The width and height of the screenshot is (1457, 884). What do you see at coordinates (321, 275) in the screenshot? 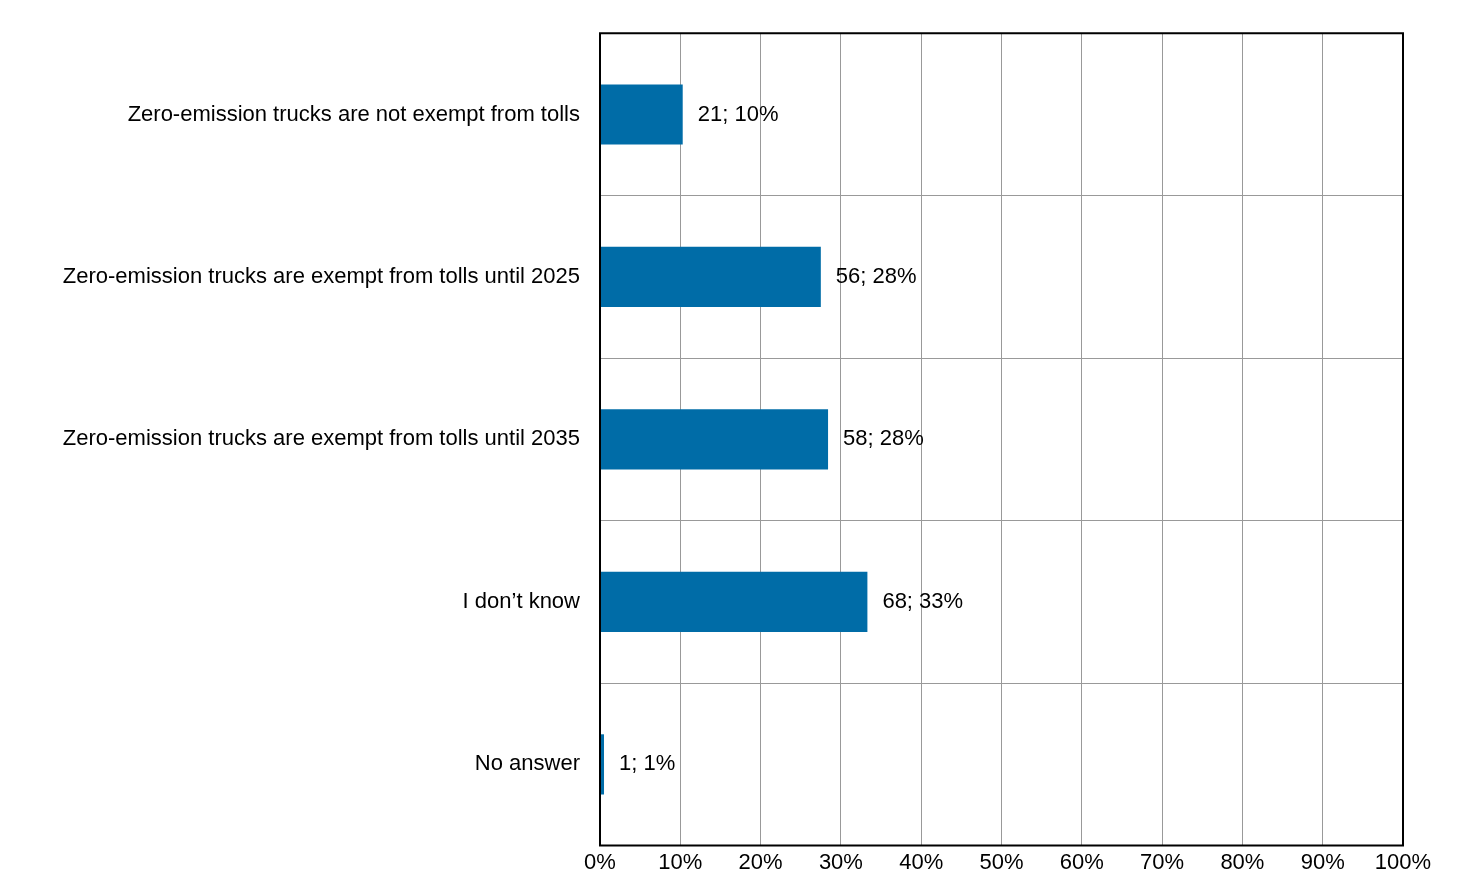
I see `y-tick-label: Zero-emission trucks are exempt from tolls until 2025` at bounding box center [321, 275].